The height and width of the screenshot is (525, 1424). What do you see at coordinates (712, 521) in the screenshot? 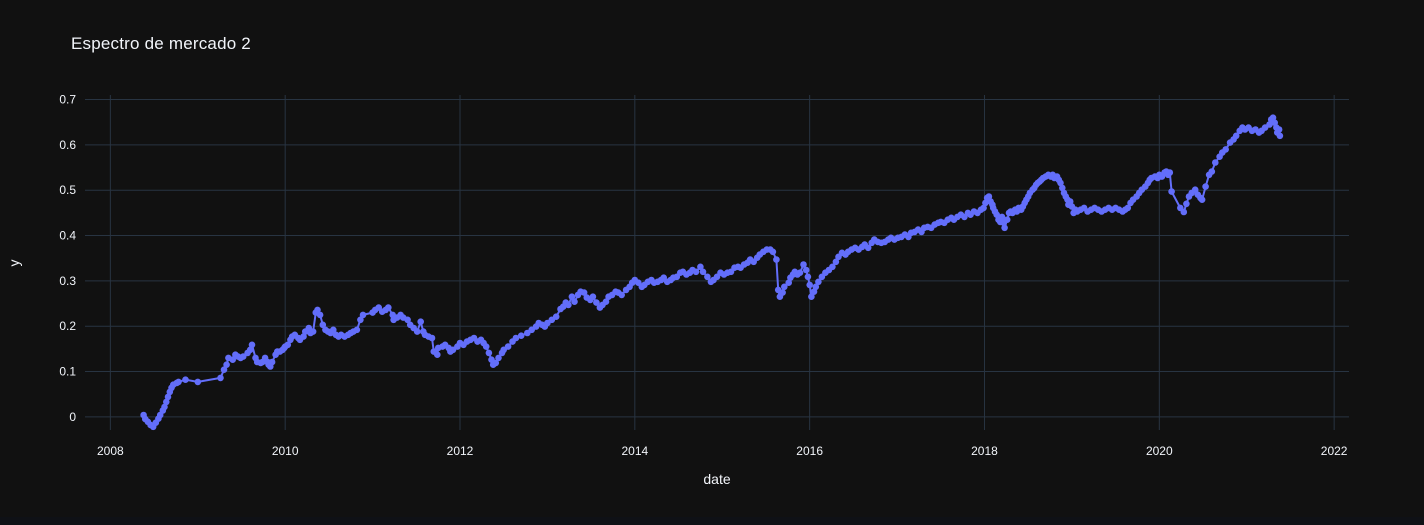
I see `footer-strip` at bounding box center [712, 521].